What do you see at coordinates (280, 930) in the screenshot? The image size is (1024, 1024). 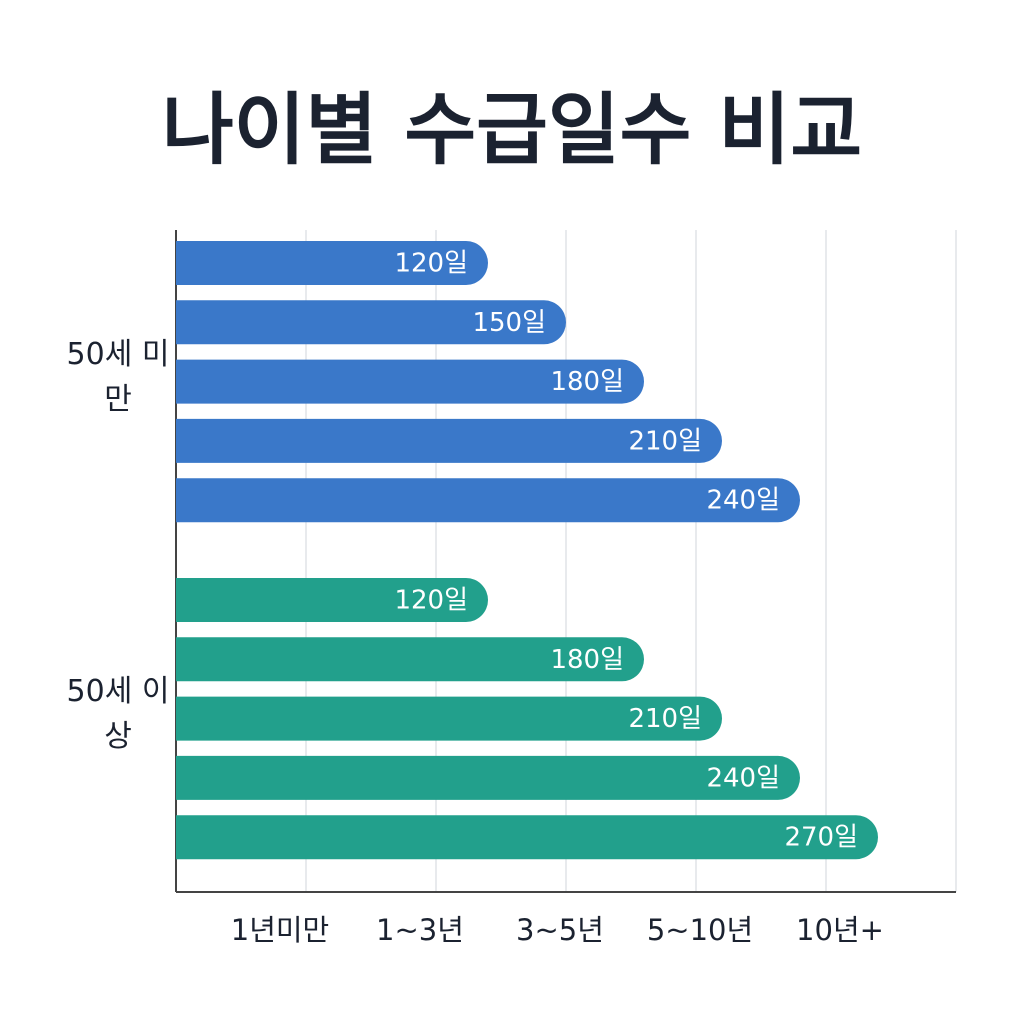 I see `x-tick-label: 1년미만` at bounding box center [280, 930].